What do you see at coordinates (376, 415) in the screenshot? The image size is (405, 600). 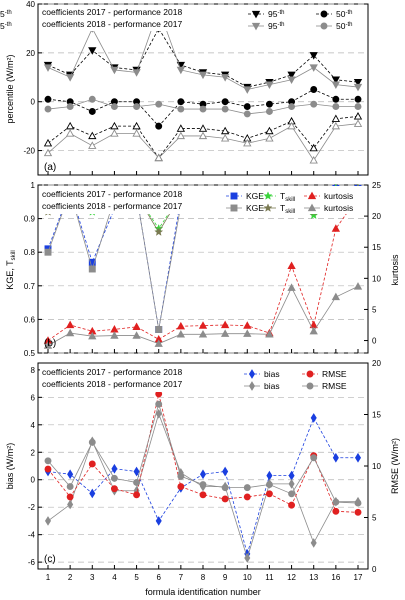 I see `panel-c-y2-tick-label: 15` at bounding box center [376, 415].